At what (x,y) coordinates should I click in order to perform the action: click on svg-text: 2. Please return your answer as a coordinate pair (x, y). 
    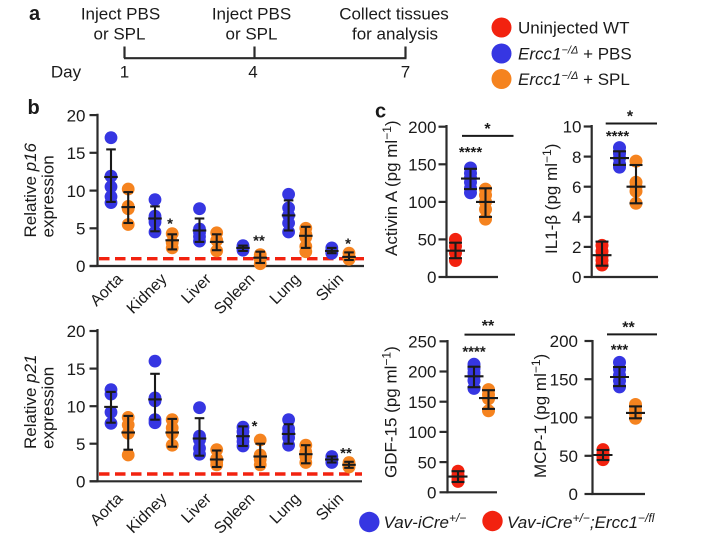
    Looking at the image, I should click on (576, 247).